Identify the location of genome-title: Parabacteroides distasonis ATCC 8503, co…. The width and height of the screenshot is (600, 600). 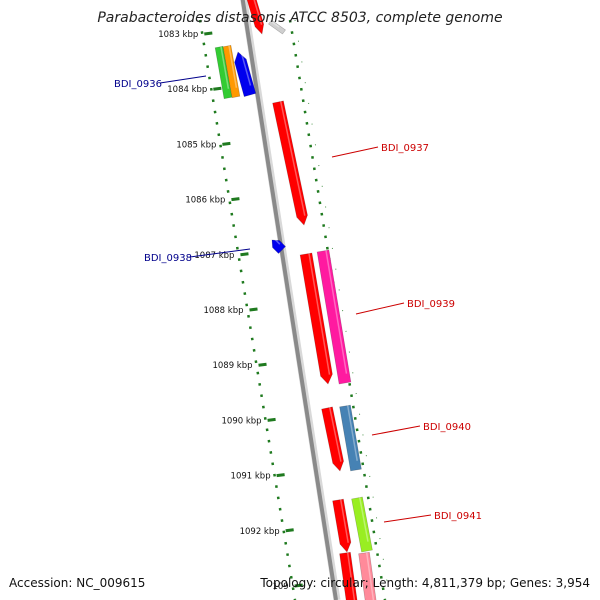
(300, 18).